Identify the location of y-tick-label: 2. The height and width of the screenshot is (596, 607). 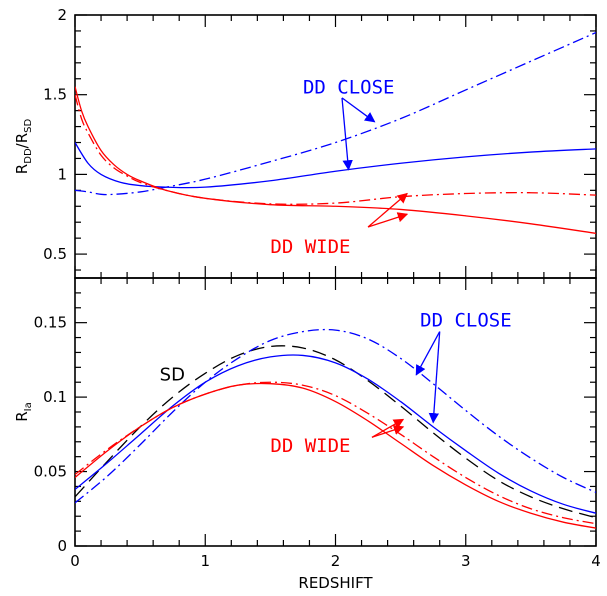
(62, 15).